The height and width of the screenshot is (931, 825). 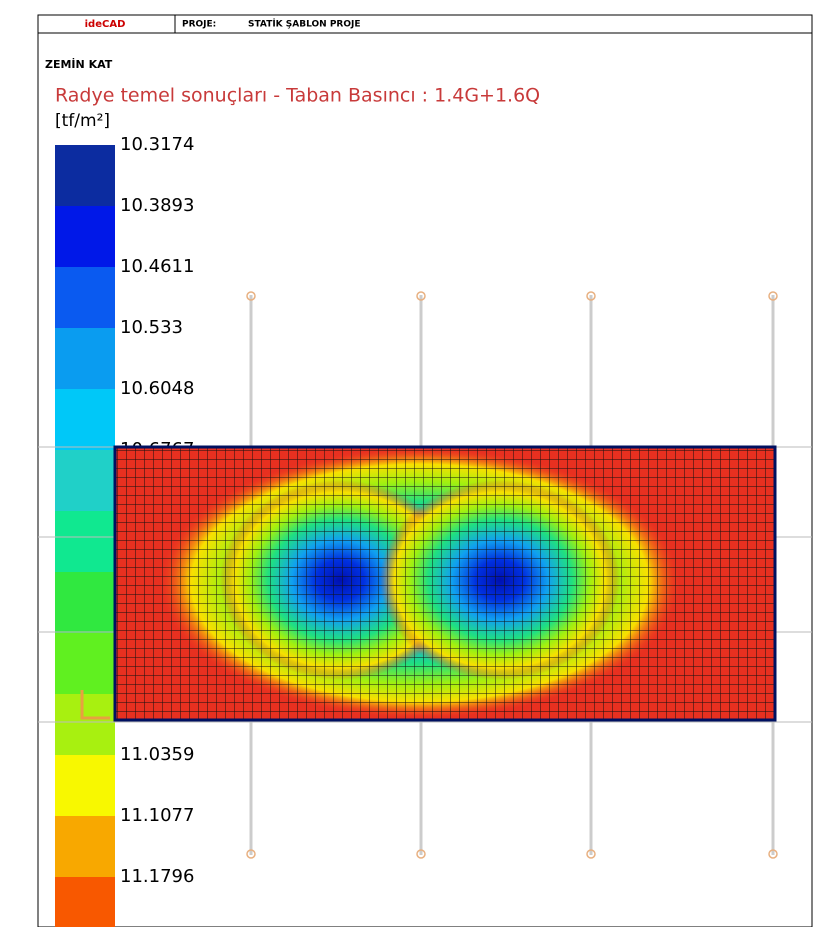 What do you see at coordinates (157, 266) in the screenshot?
I see `legend-label: 10.4611` at bounding box center [157, 266].